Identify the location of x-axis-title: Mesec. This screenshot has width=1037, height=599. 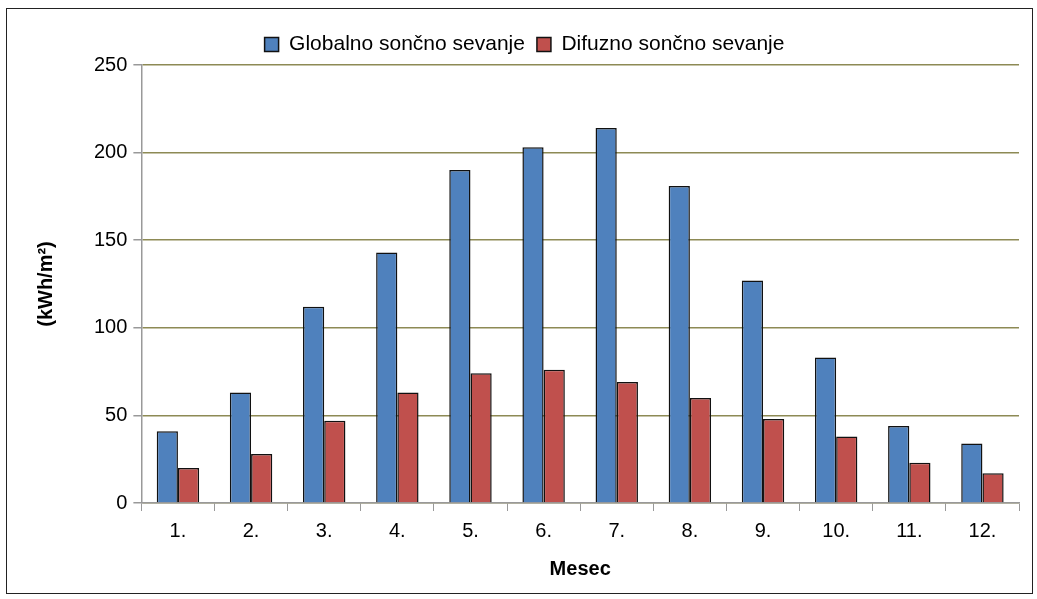
(580, 567).